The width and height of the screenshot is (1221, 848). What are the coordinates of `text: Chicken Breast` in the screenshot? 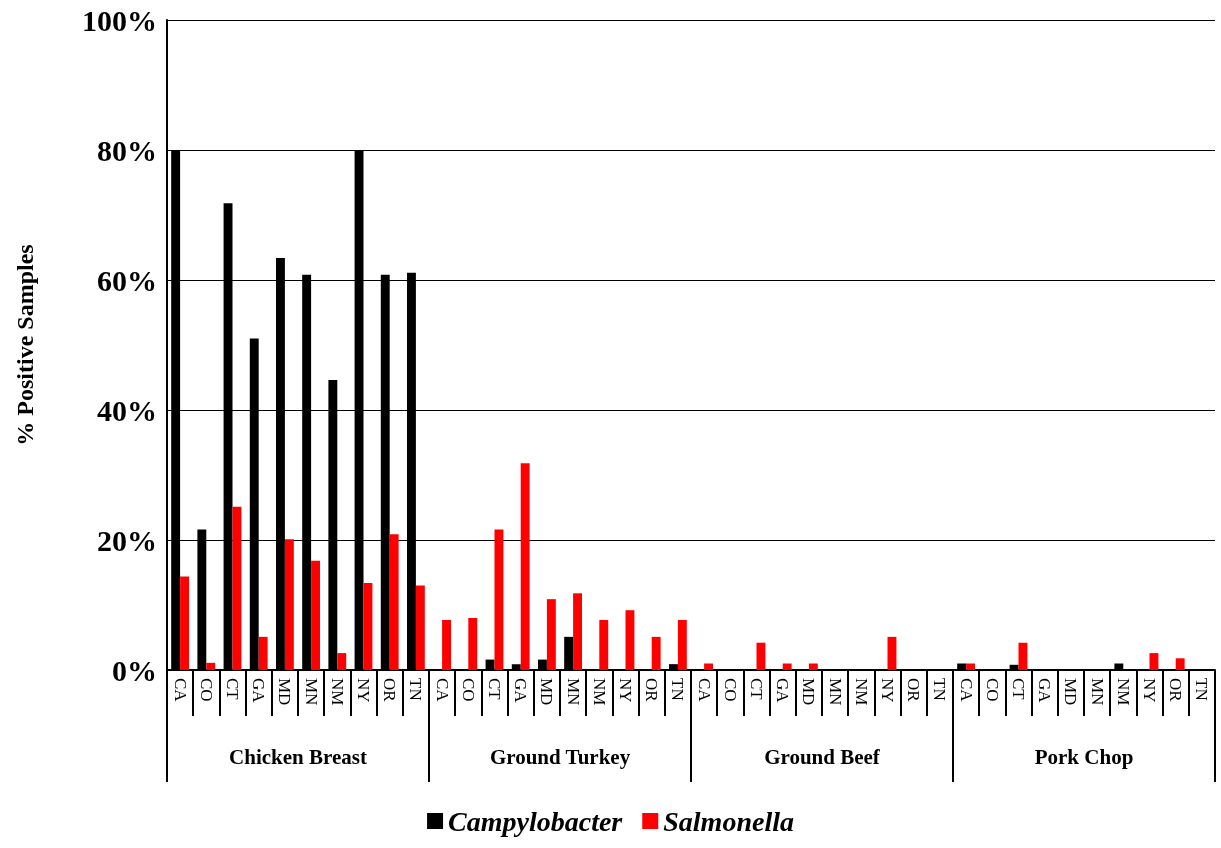 It's located at (298, 756).